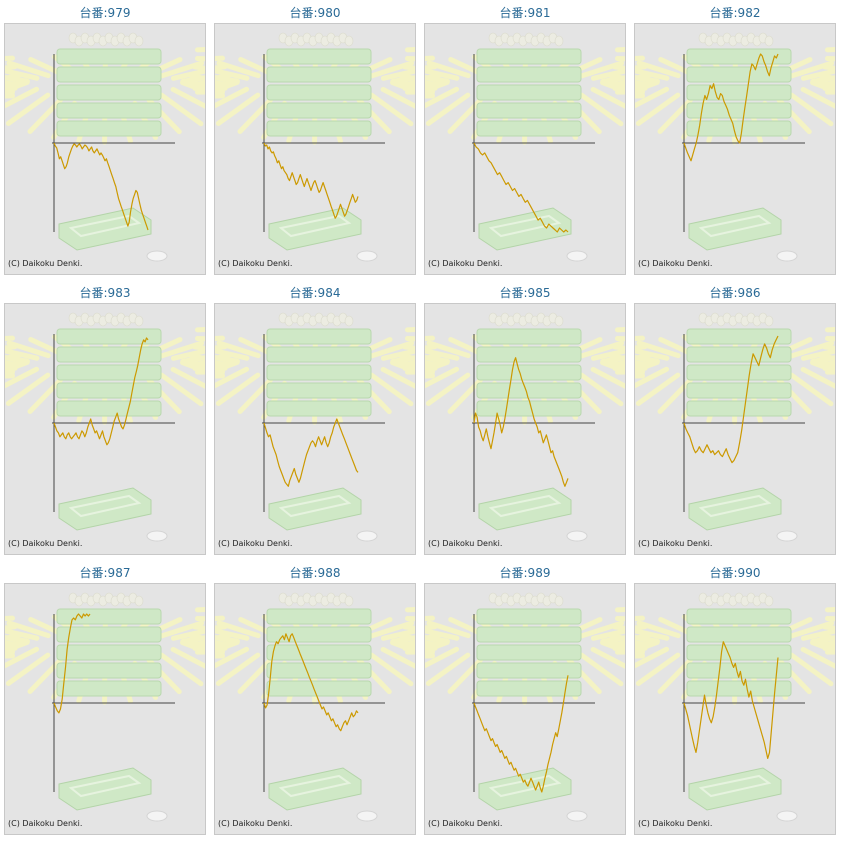 Image resolution: width=842 pixels, height=842 pixels. What do you see at coordinates (529, 652) in the screenshot?
I see `pachinko-machine-icon` at bounding box center [529, 652].